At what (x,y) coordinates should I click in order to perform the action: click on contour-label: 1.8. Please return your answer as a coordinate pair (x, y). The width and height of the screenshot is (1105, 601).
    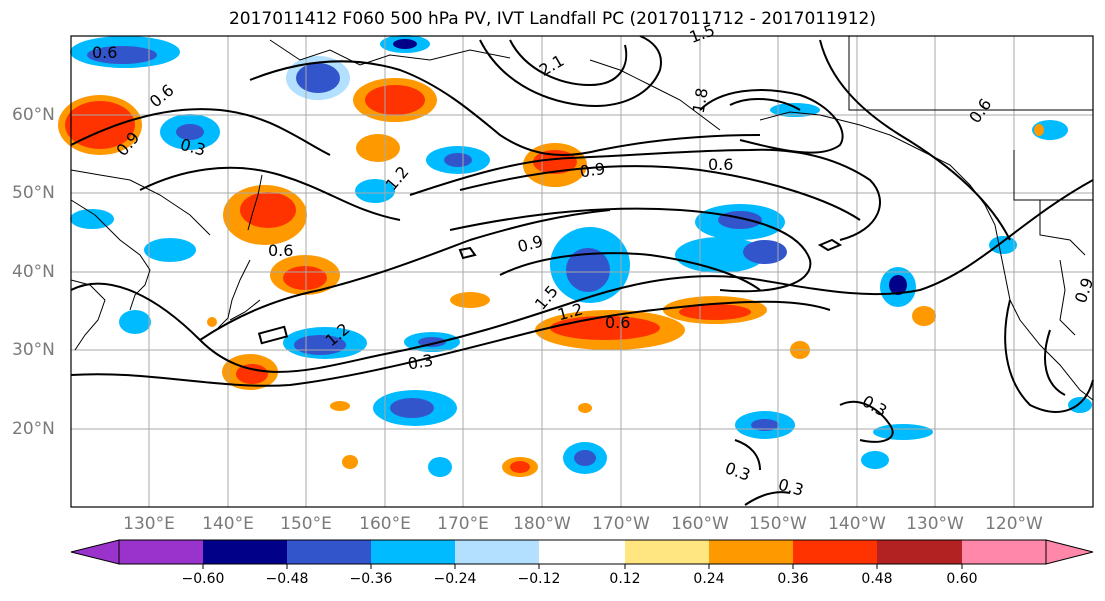
    Looking at the image, I should click on (700, 100).